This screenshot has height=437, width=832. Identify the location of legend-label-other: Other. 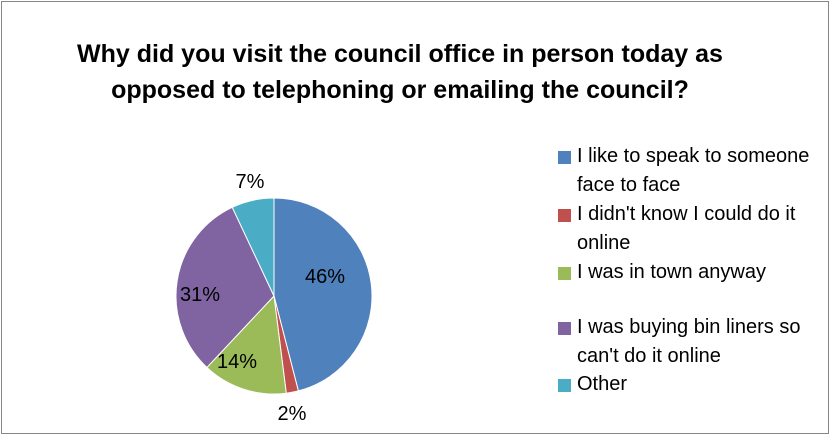
(602, 384).